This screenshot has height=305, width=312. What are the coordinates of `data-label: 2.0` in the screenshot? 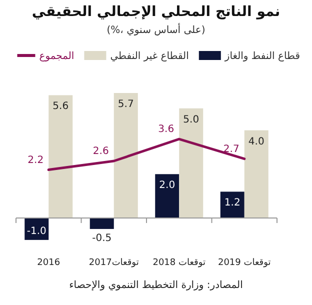 It's located at (167, 186).